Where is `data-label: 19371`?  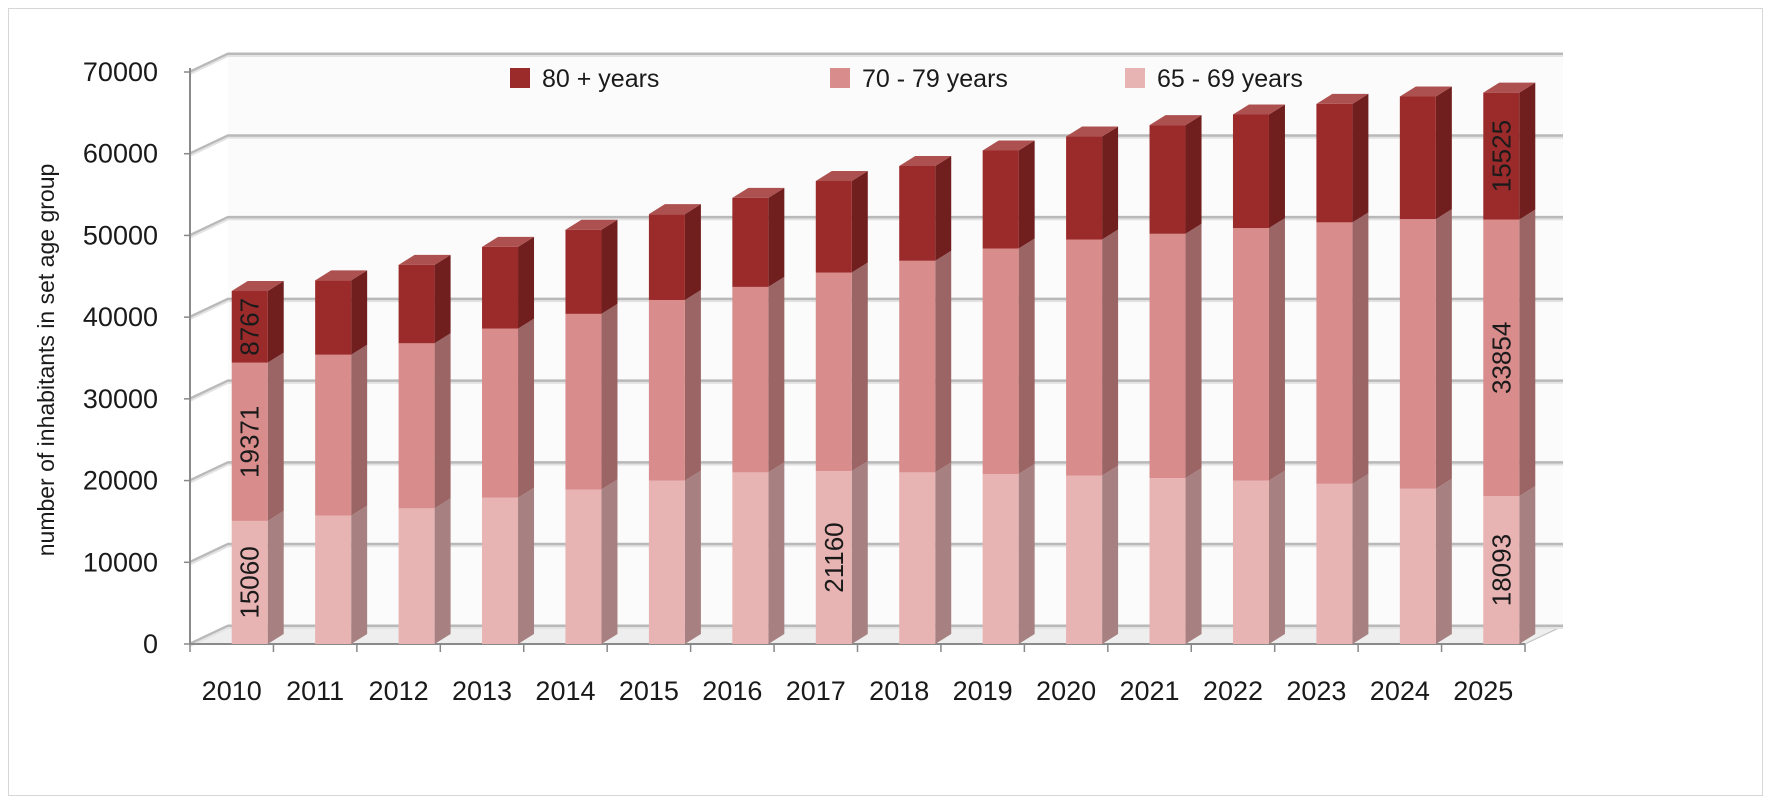 data-label: 19371 is located at coordinates (250, 442).